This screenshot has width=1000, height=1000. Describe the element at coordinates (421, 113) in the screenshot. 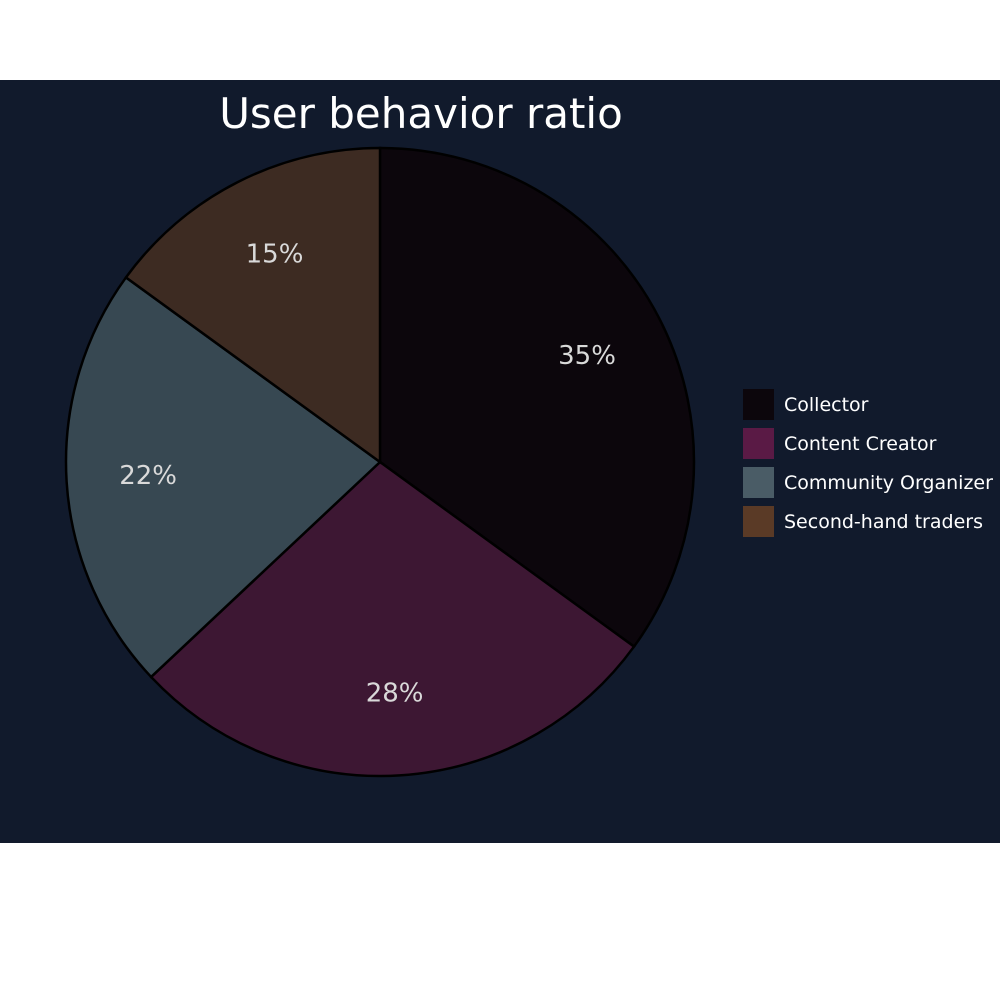

I see `chart-title: User behavior ratio` at that location.